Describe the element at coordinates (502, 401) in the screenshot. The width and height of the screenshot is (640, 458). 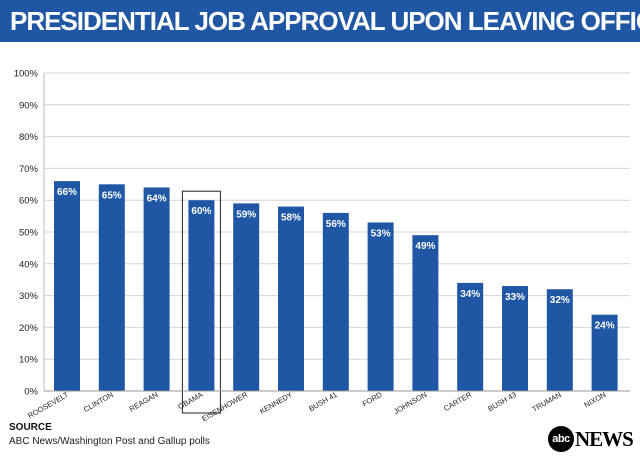
I see `x-tick-label: BUSH 43` at that location.